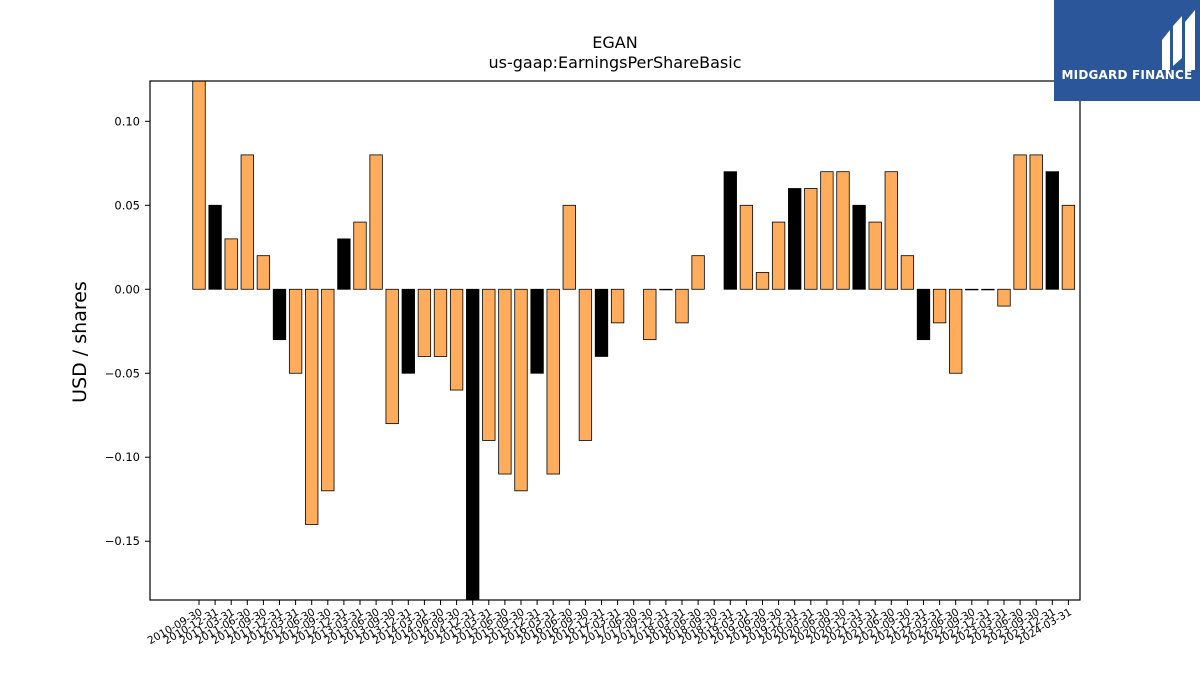  Describe the element at coordinates (122, 541) in the screenshot. I see `y-tick-label: −0.15` at that location.